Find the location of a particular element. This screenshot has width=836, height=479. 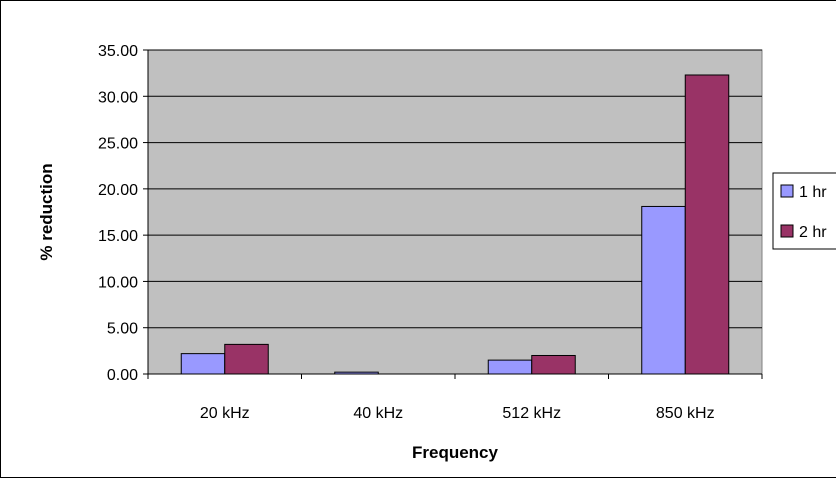

legend-label: 2 hr is located at coordinates (813, 232).